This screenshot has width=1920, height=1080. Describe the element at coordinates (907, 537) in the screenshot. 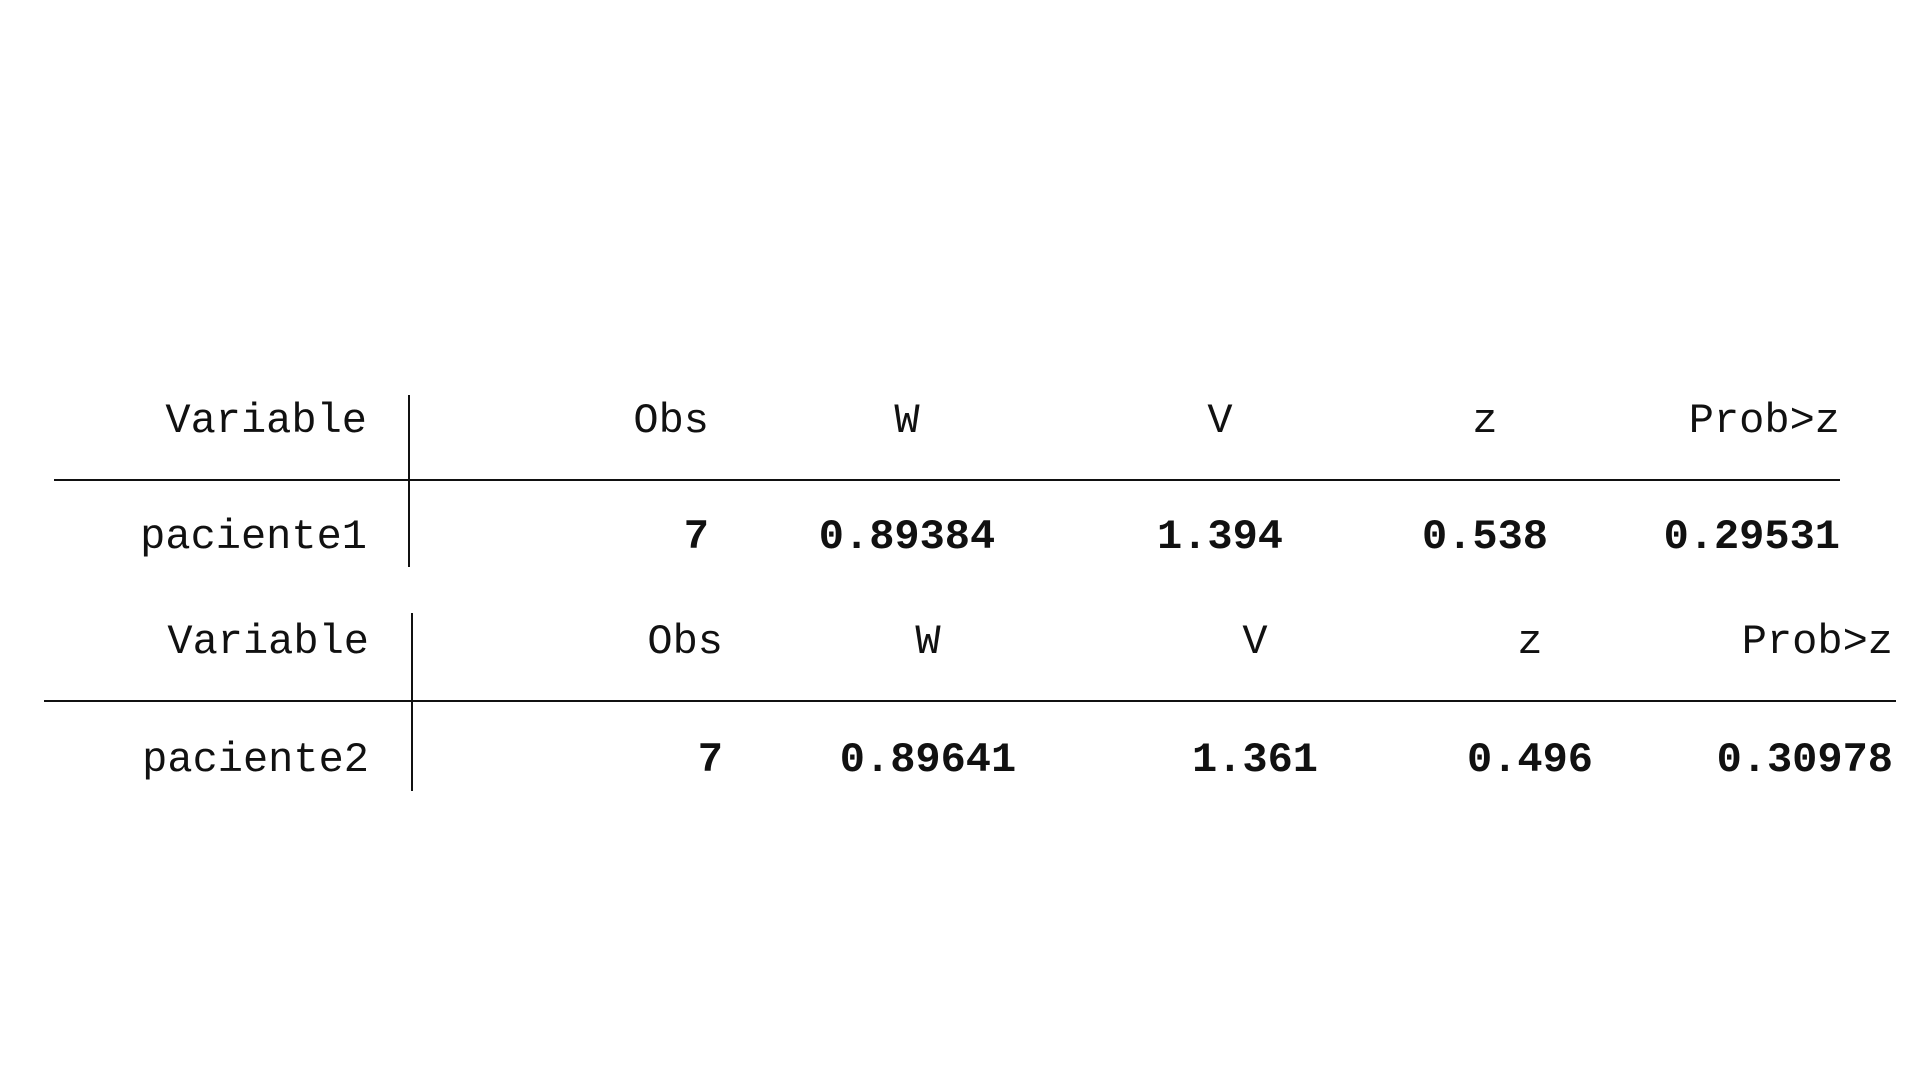

I see `row-w-value: 0.89384` at that location.